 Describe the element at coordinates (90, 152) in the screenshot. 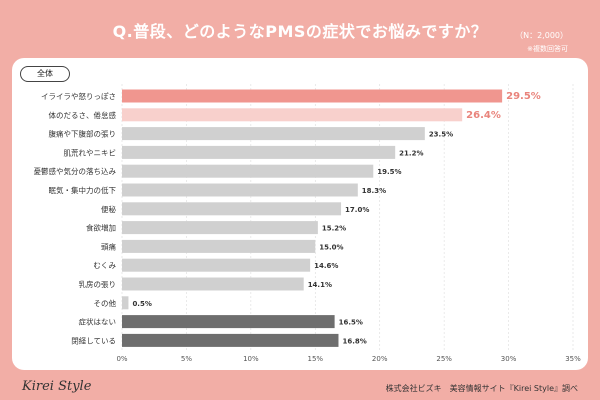

I see `category-label: 肌荒れやニキビ` at that location.